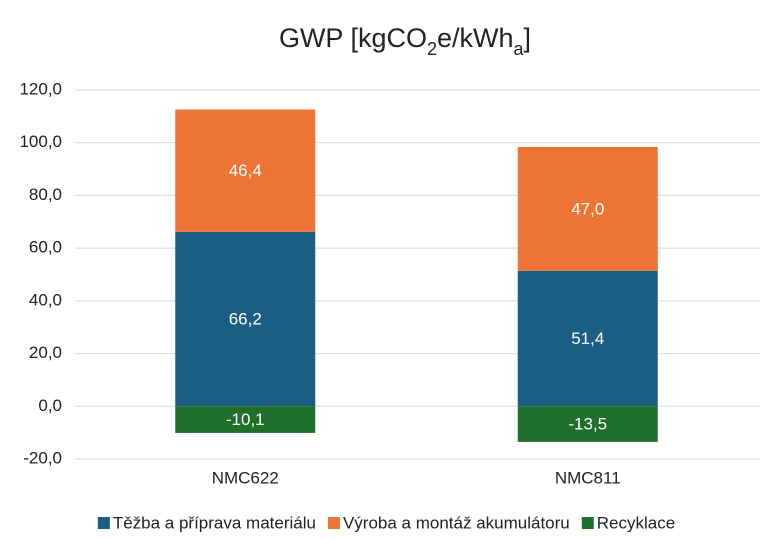 Image resolution: width=773 pixels, height=539 pixels. What do you see at coordinates (636, 522) in the screenshot?
I see `legend-label: Recyklace` at bounding box center [636, 522].